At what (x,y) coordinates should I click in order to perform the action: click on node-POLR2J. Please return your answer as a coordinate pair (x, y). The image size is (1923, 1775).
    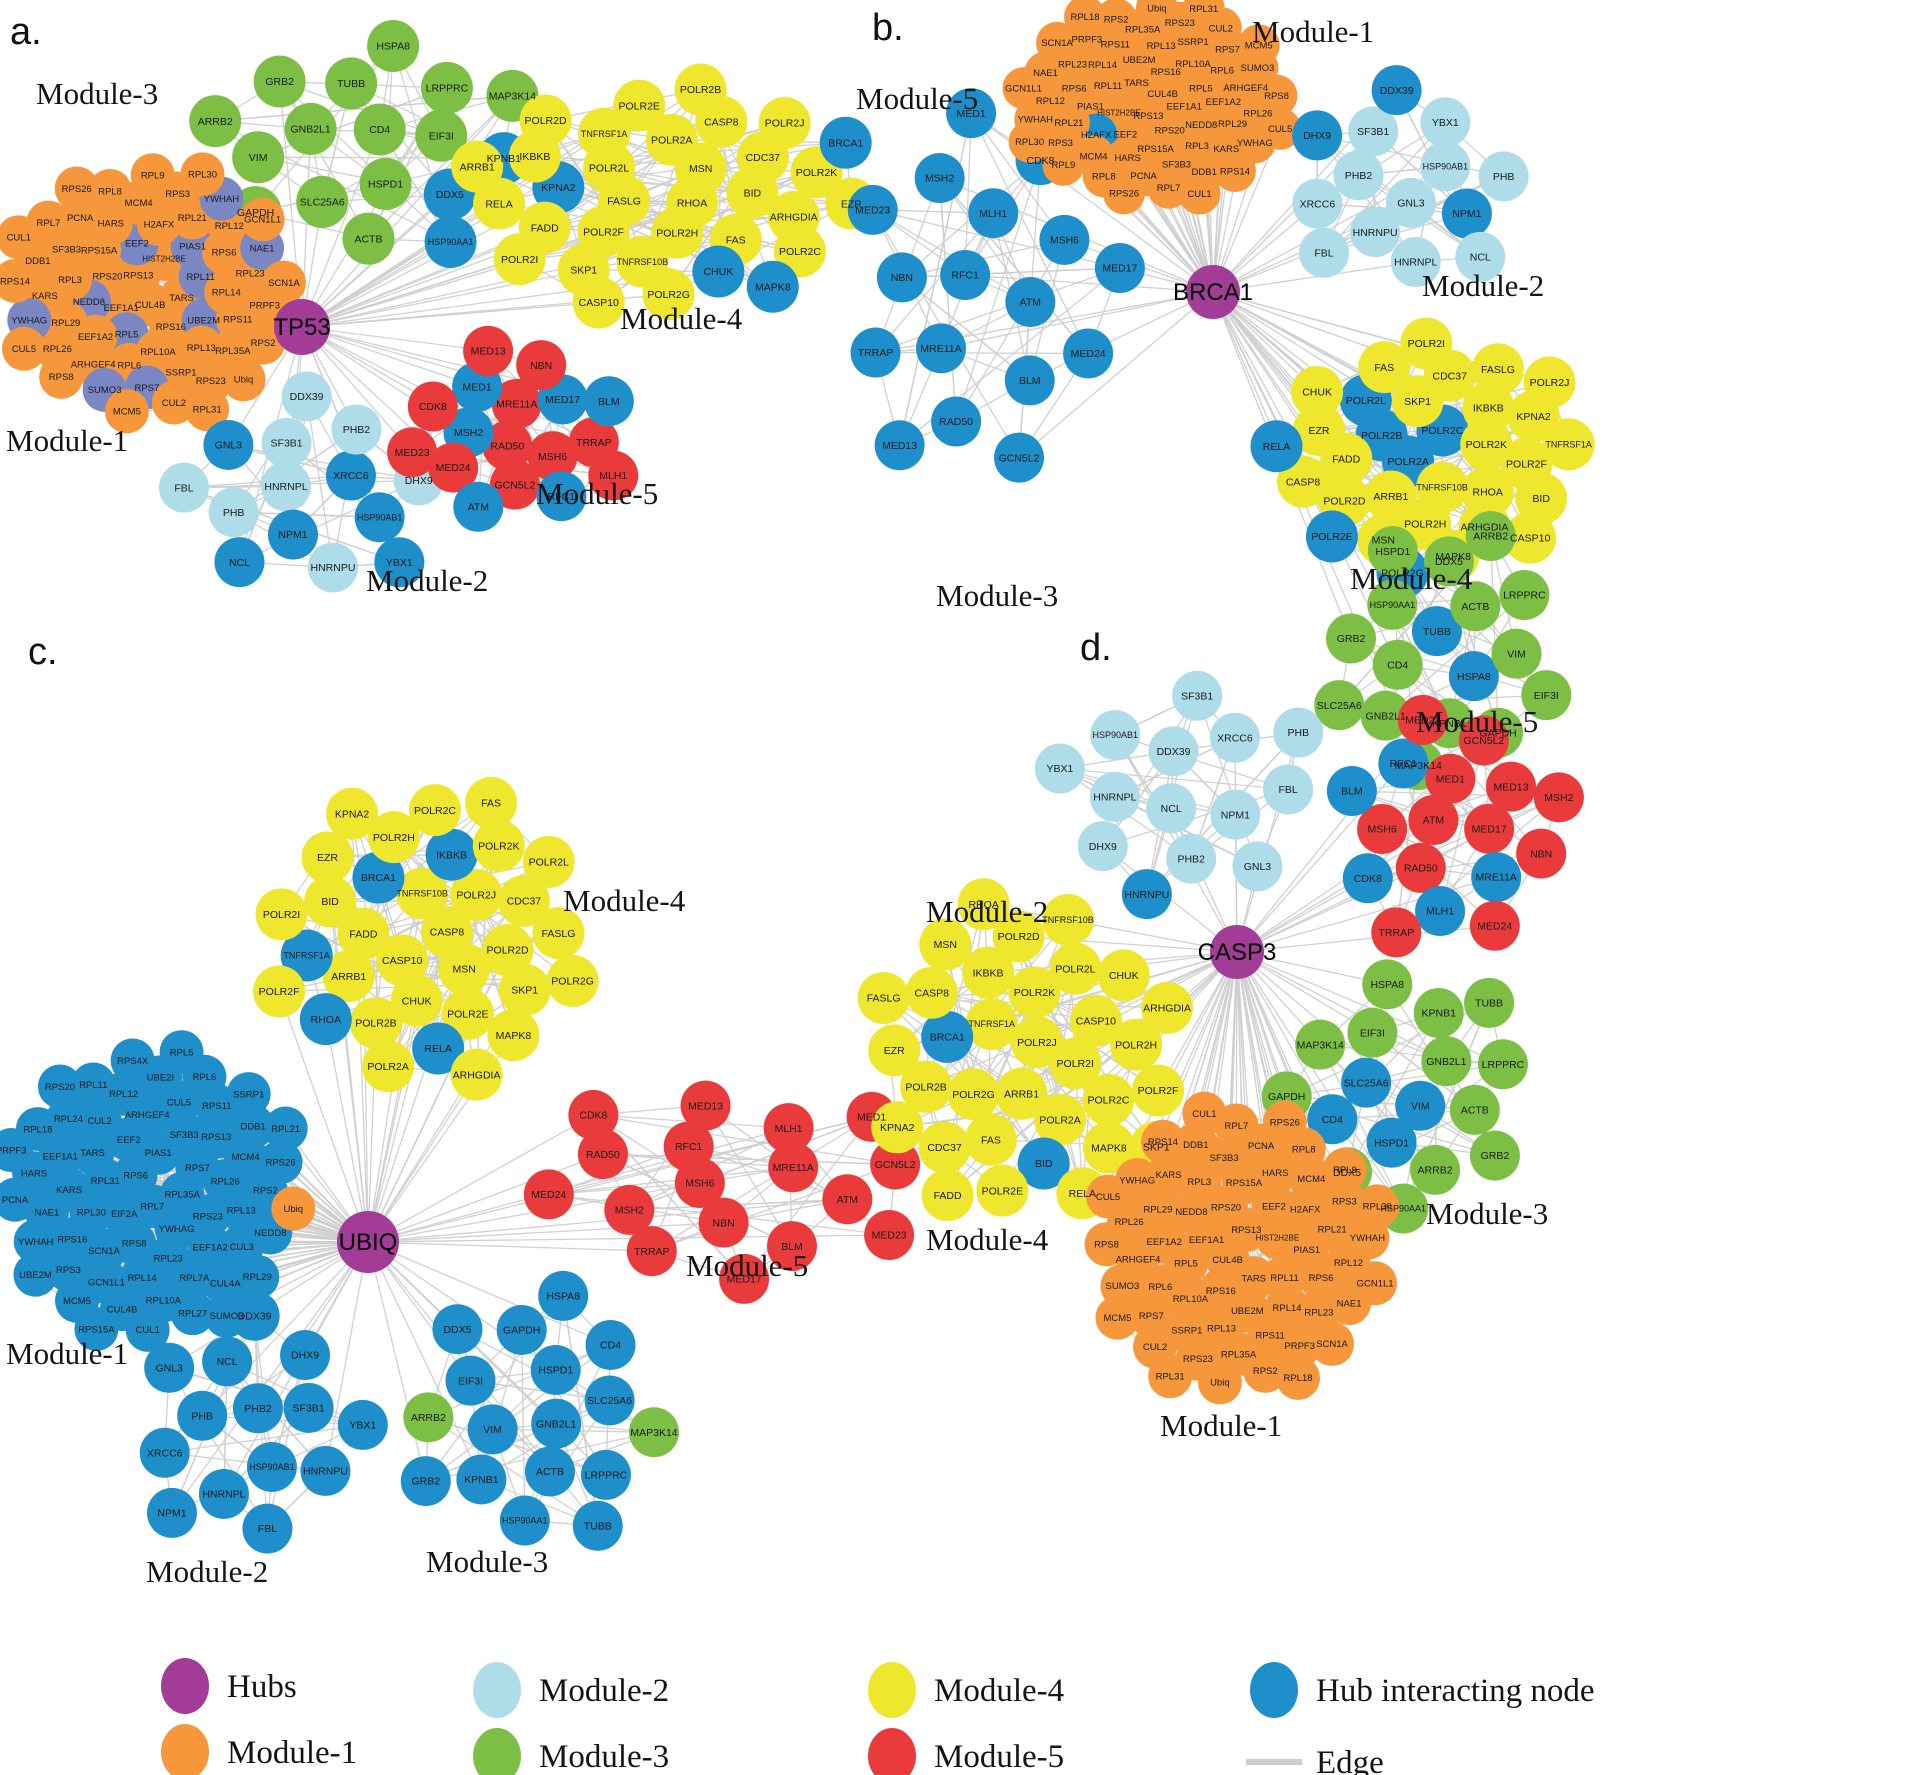
    Looking at the image, I should click on (1549, 382).